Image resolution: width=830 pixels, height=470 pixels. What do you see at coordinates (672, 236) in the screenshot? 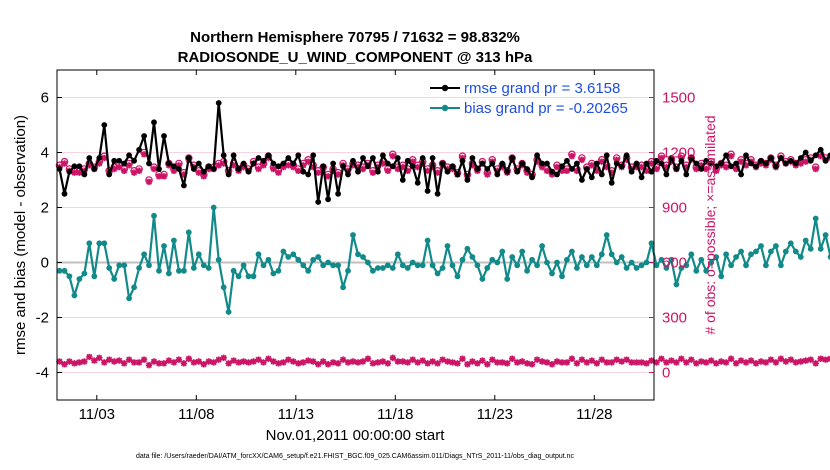
I see `y-axis-right: 0 300 600 900 1200 1500` at bounding box center [672, 236].